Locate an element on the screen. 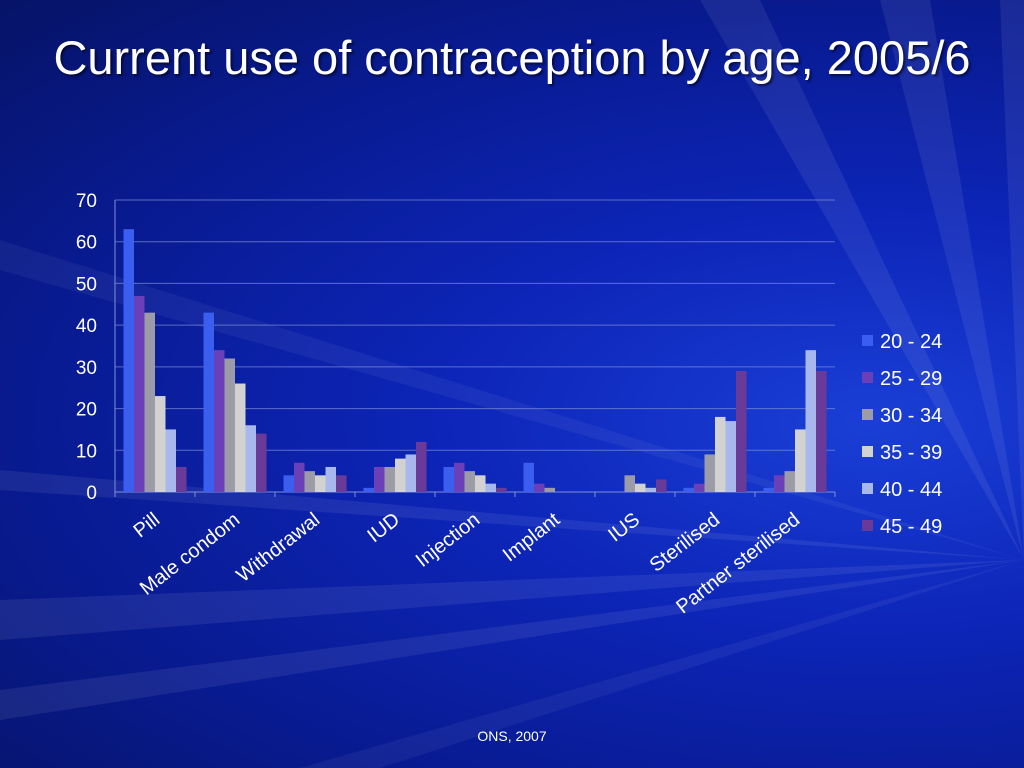  x-category-label: Injection is located at coordinates (448, 540).